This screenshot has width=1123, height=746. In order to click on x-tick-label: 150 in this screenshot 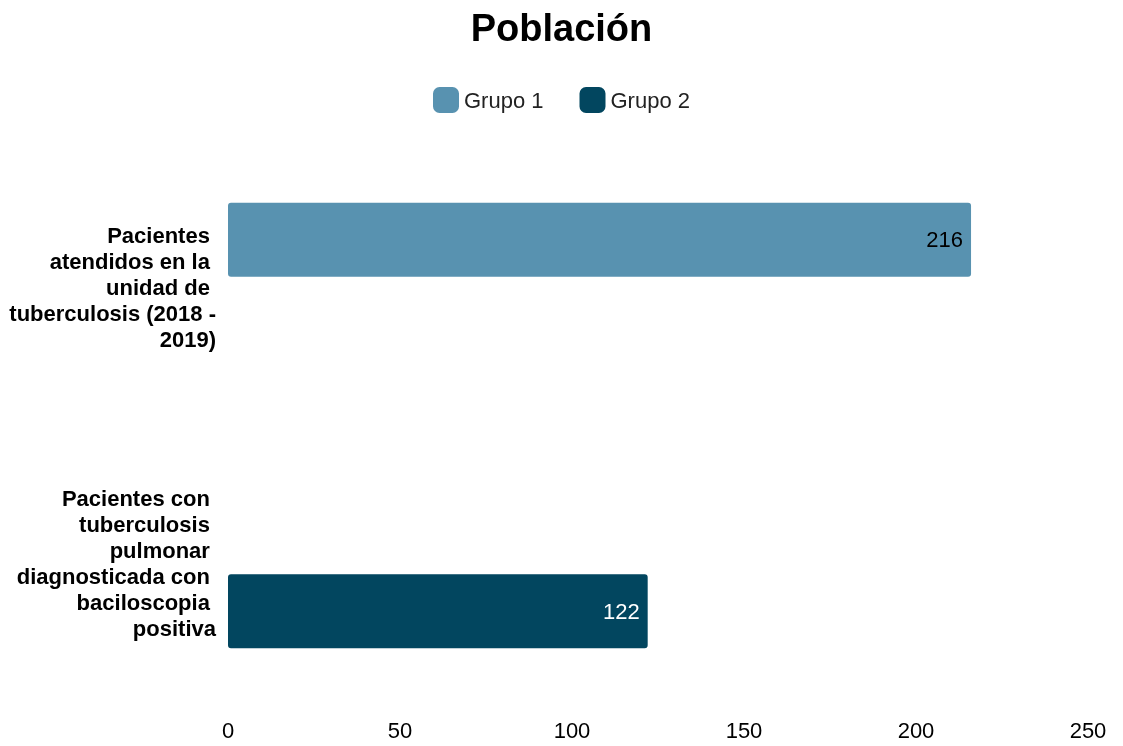, I will do `click(744, 730)`.